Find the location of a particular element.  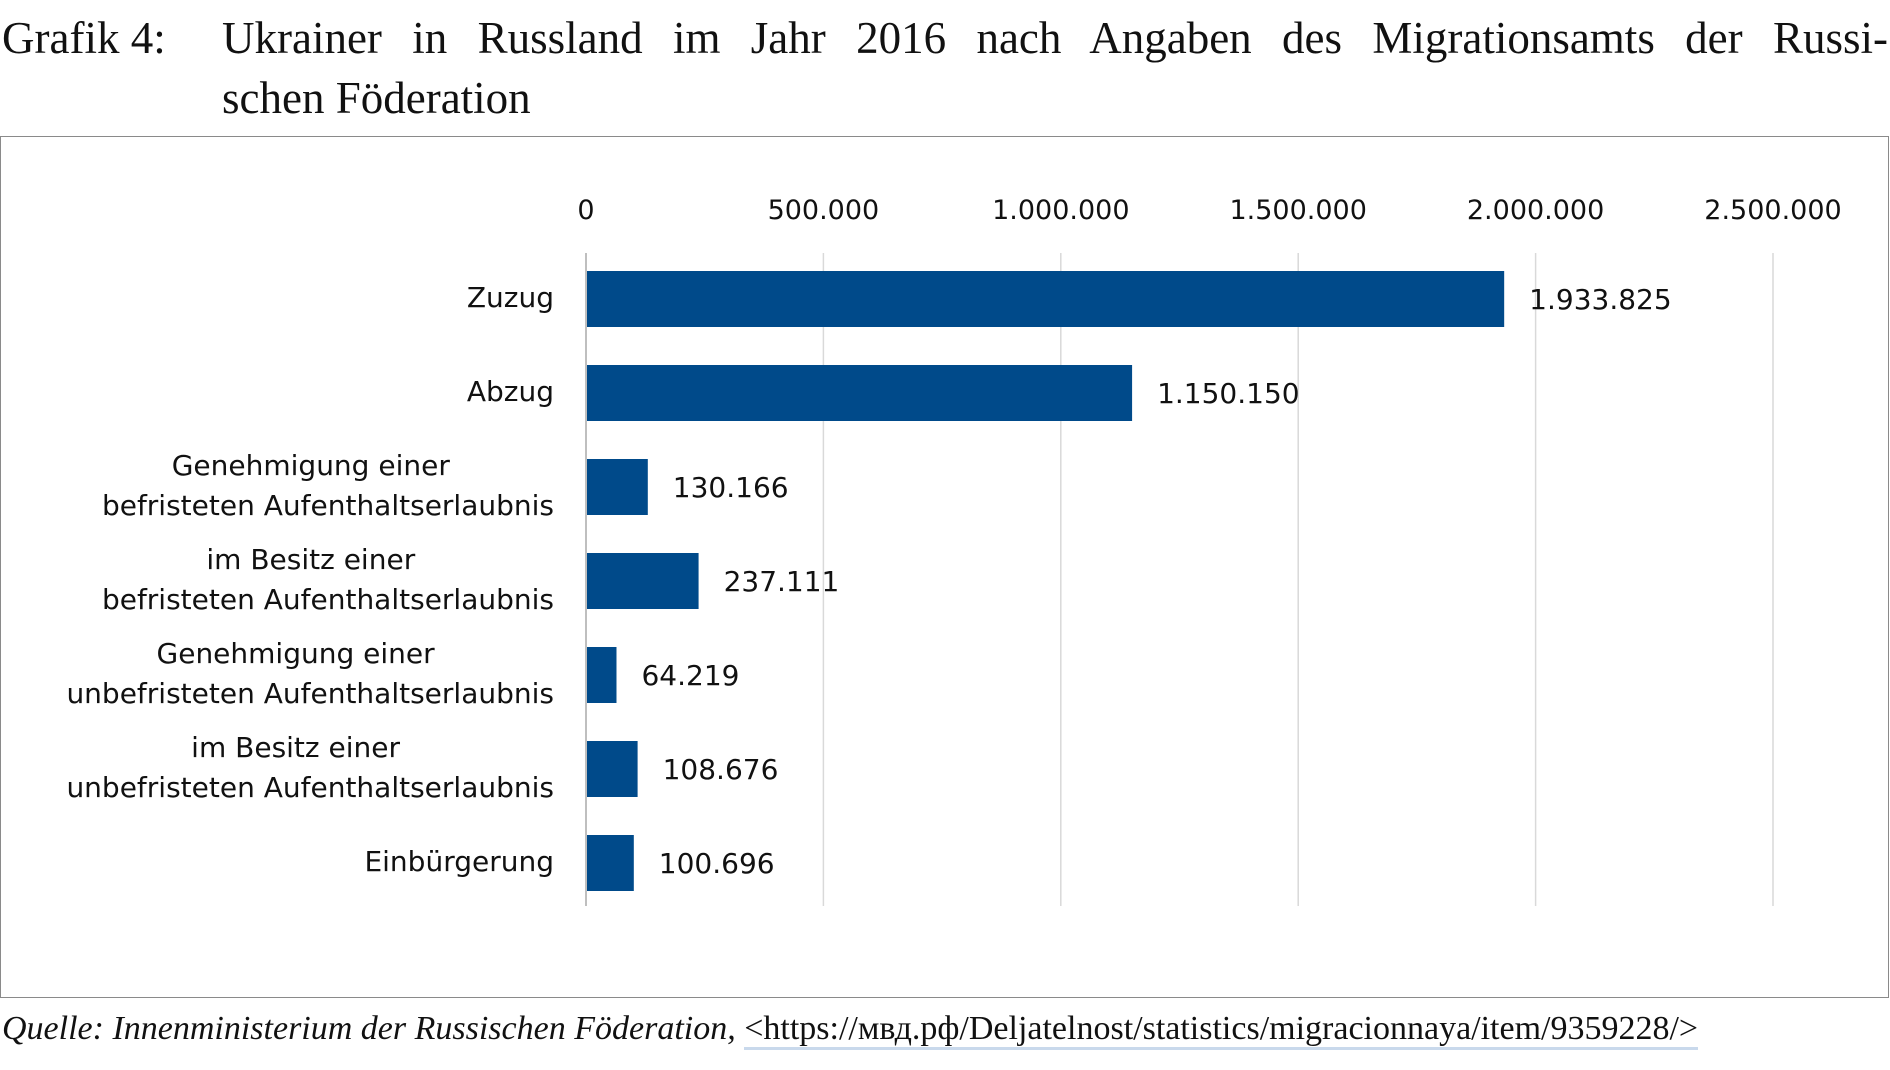

data-label: 130.166 is located at coordinates (731, 487).